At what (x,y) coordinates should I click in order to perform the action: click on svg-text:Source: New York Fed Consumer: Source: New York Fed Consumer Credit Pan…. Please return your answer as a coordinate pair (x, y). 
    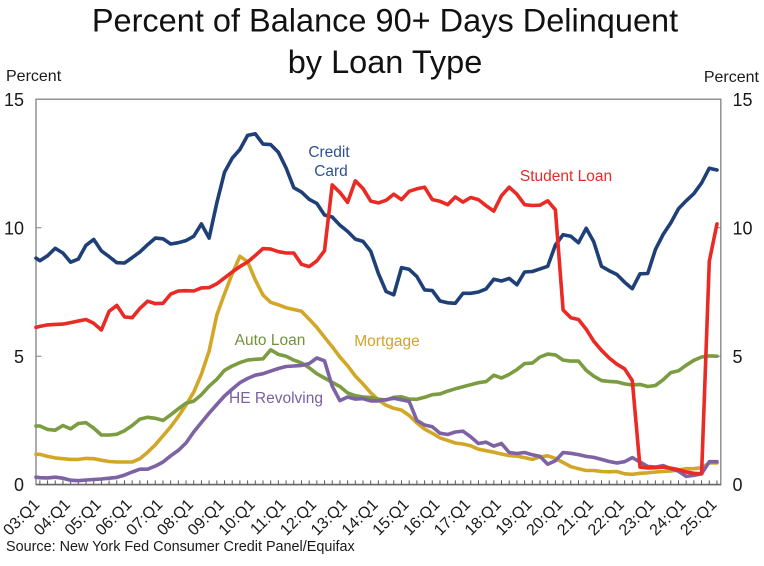
    Looking at the image, I should click on (181, 547).